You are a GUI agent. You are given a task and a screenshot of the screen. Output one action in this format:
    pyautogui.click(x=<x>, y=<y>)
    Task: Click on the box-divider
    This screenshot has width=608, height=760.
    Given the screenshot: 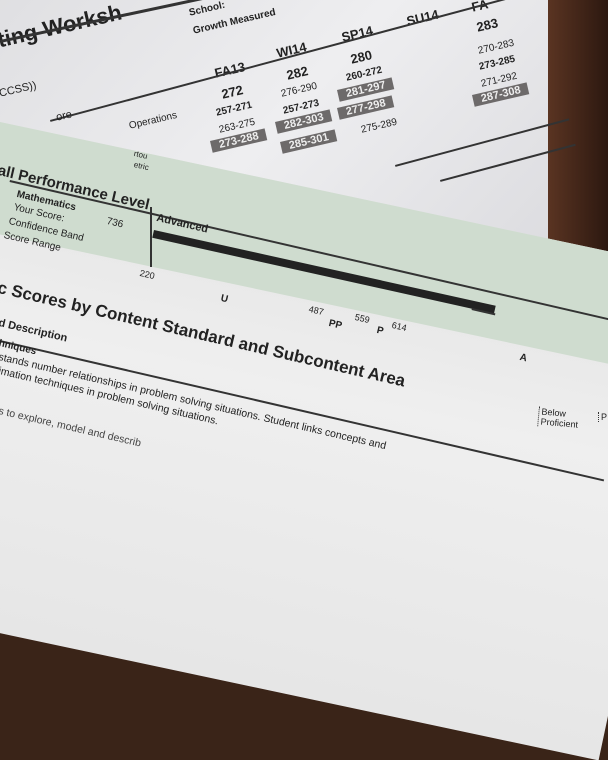 What is the action you would take?
    pyautogui.click(x=151, y=237)
    